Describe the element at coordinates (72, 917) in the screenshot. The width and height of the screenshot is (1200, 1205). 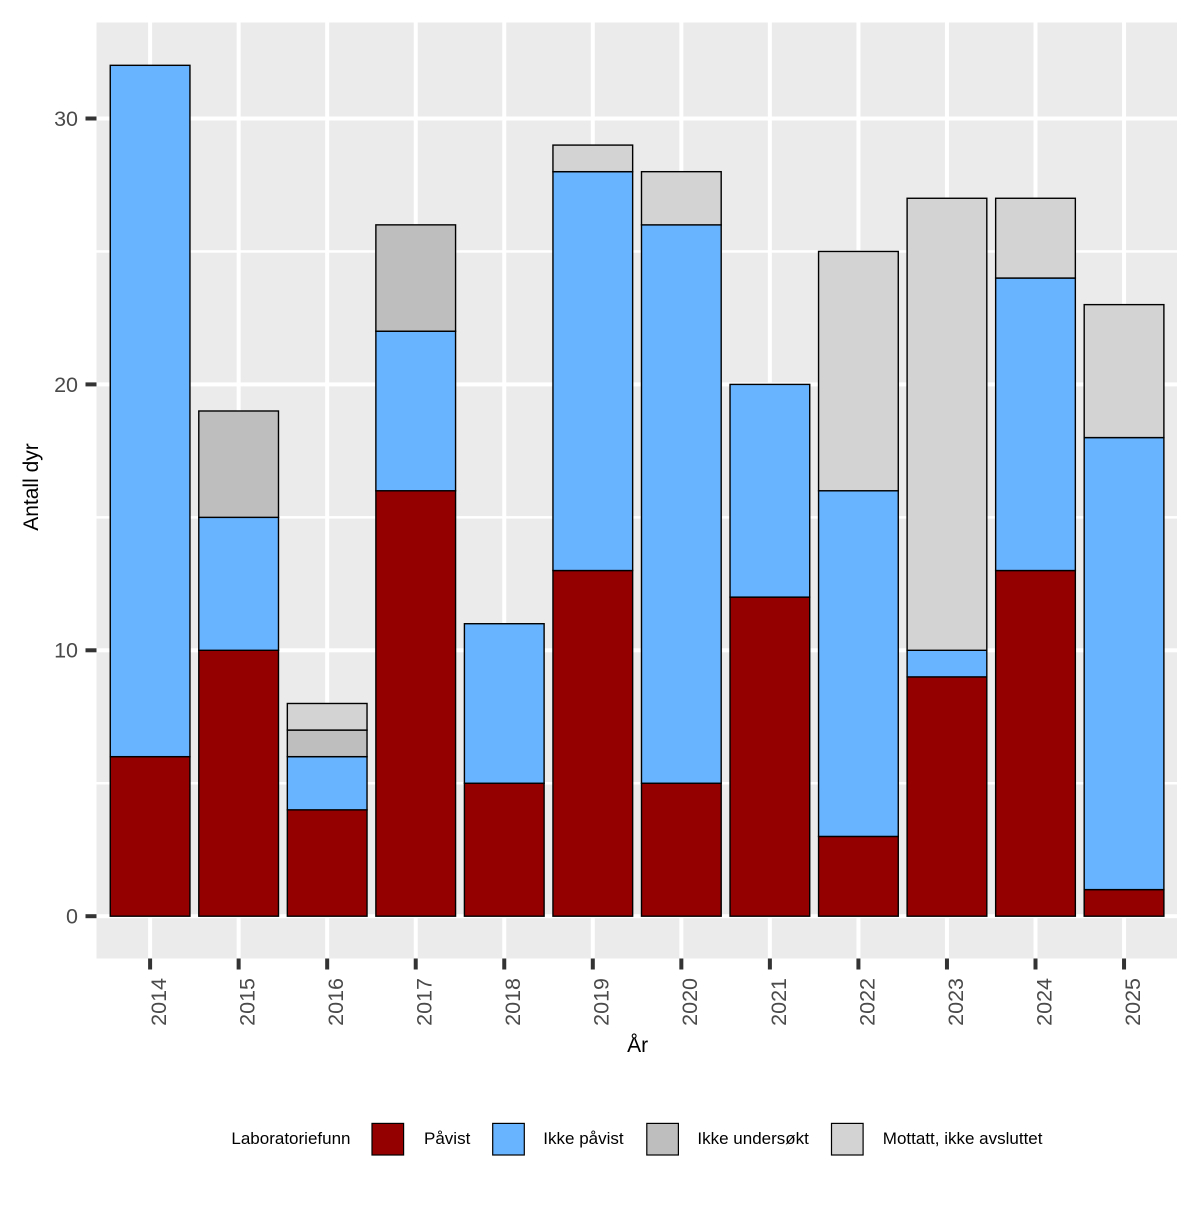
I see `svg-text: 0` at that location.